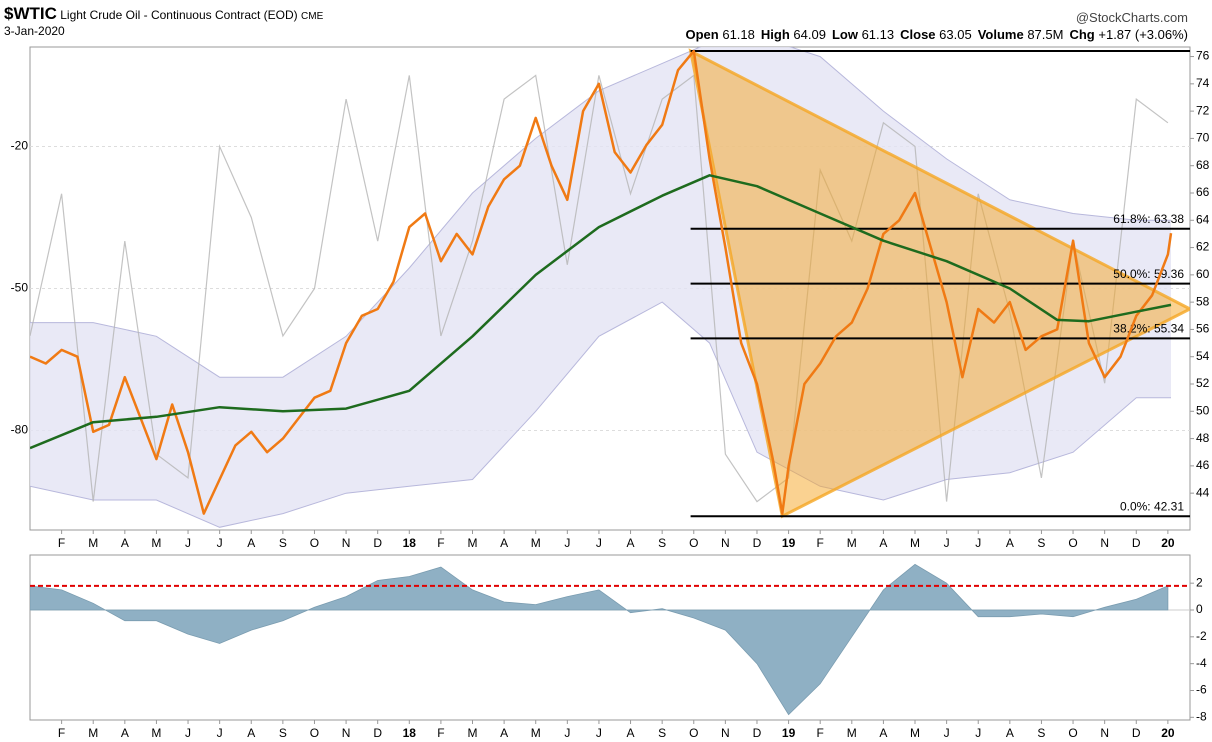 The image size is (1212, 742). I want to click on y2-tick-label: -20, so click(20, 146).